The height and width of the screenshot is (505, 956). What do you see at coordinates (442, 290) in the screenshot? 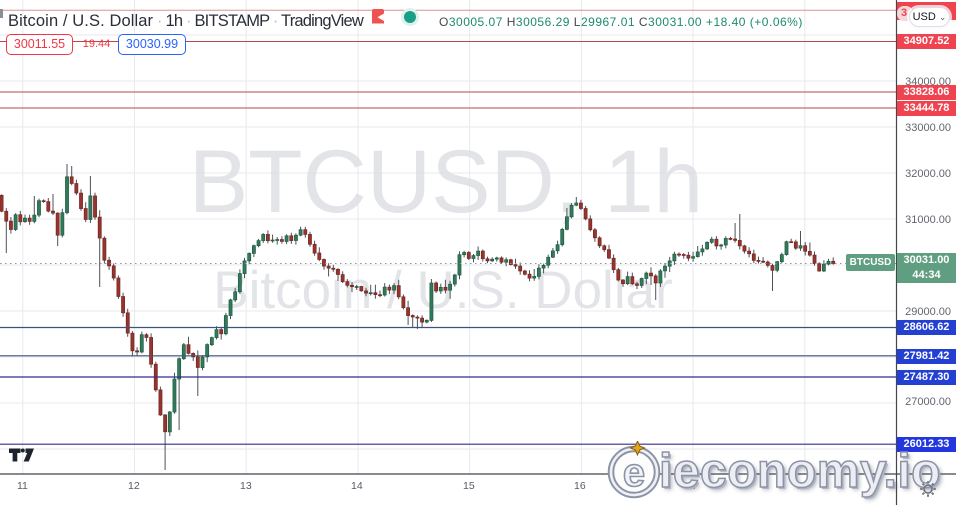
I see `svg-text: Bitcoin / U.S. Dollar` at bounding box center [442, 290].